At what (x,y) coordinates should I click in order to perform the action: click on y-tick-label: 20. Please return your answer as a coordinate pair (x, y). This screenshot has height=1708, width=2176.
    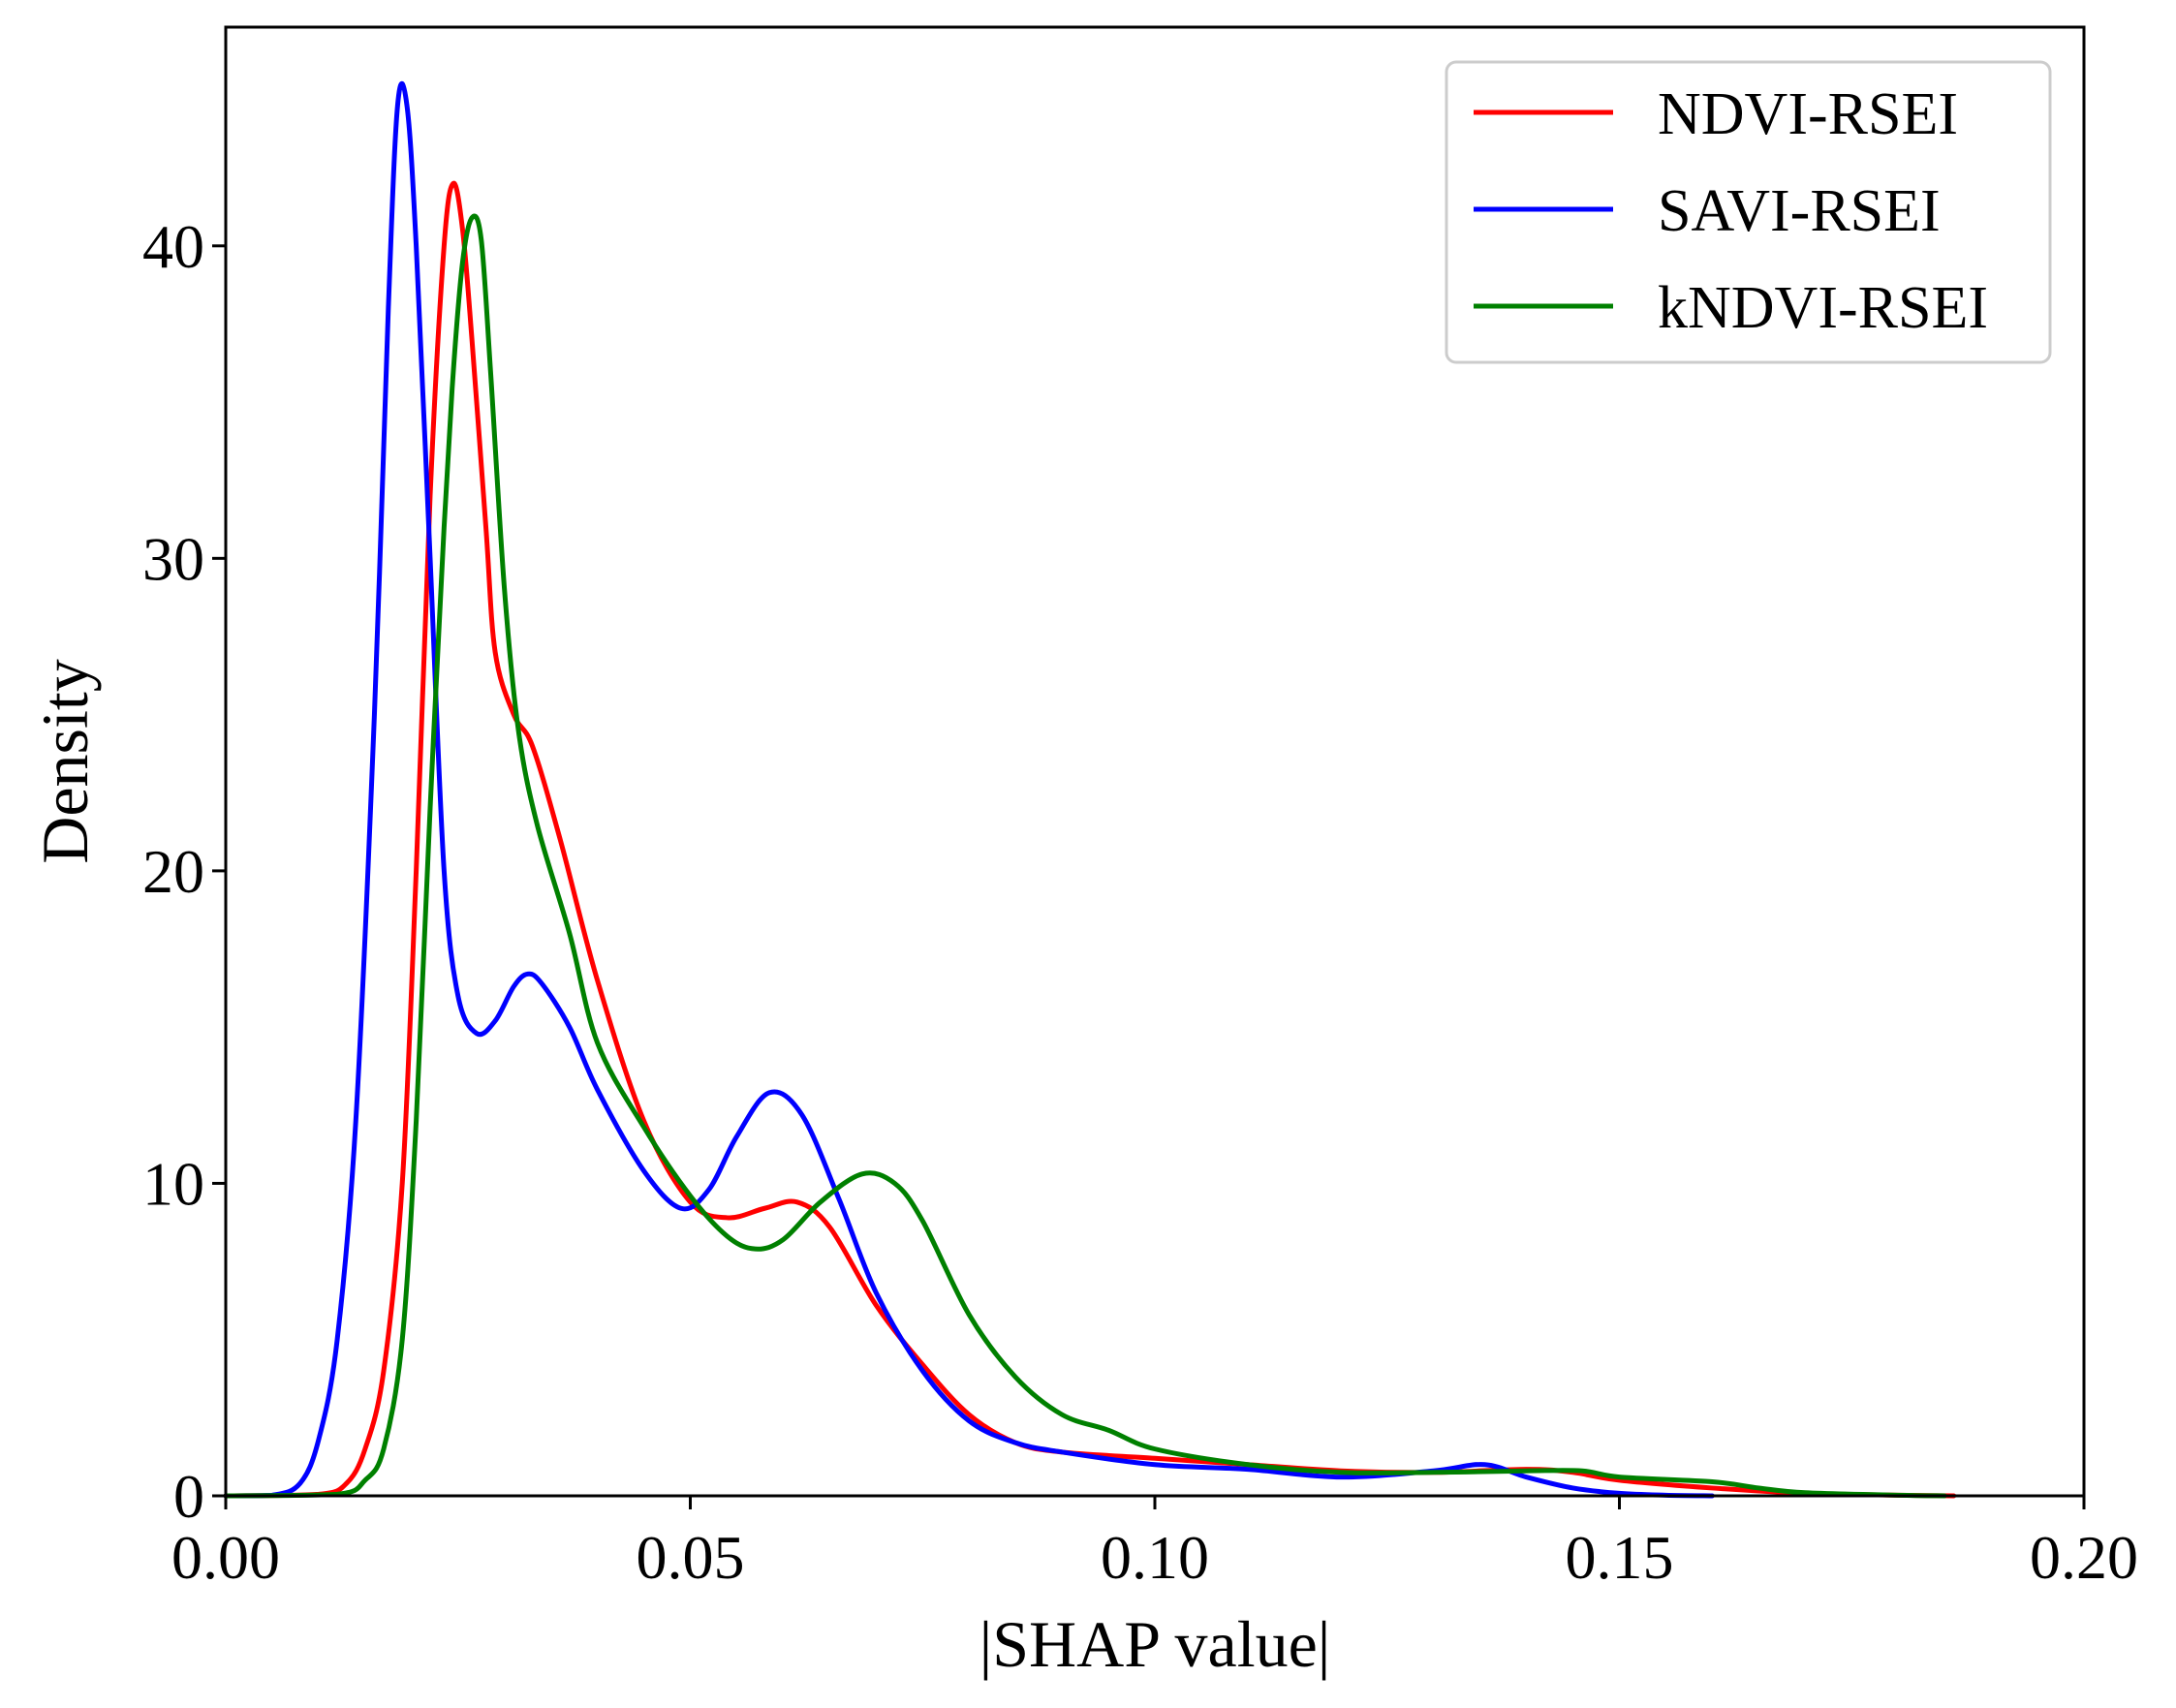
    Looking at the image, I should click on (173, 871).